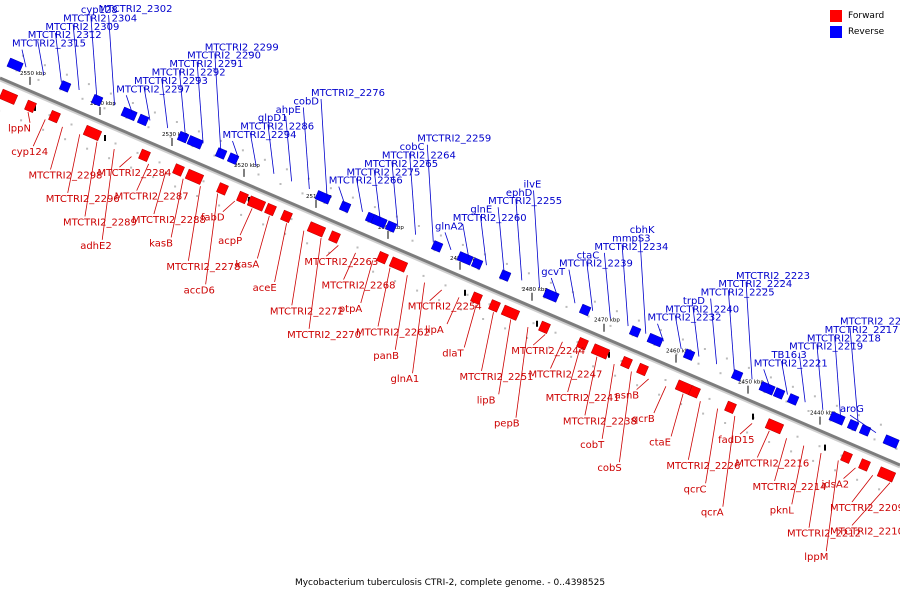 Image resolution: width=900 pixels, height=600 pixels. What do you see at coordinates (99, 10) in the screenshot?
I see `reverse-gene-label: cyp128` at bounding box center [99, 10].